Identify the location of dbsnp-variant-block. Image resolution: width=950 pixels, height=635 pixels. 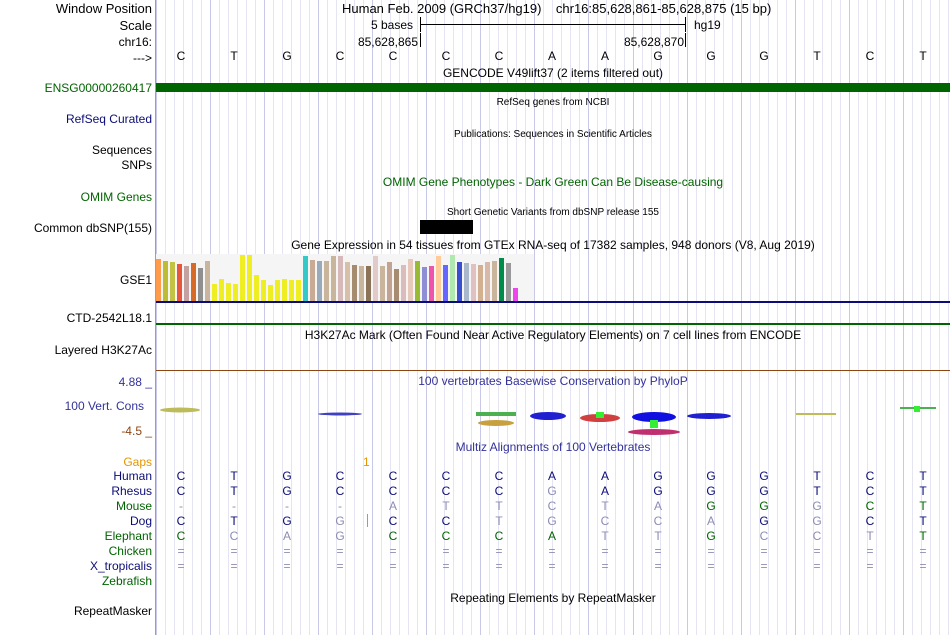
(446, 227).